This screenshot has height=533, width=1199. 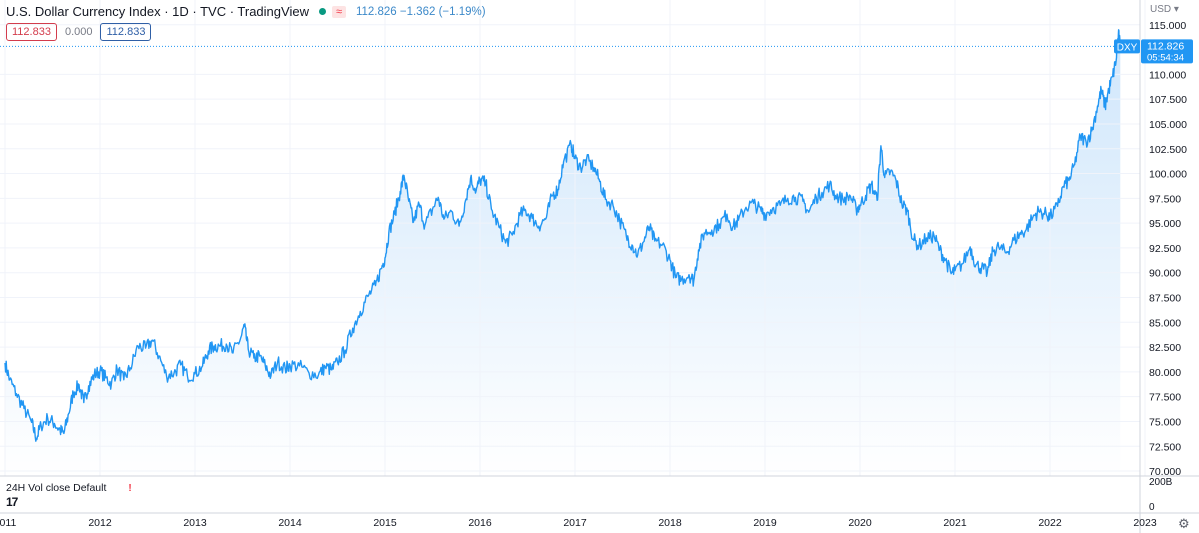 What do you see at coordinates (1165, 249) in the screenshot?
I see `y-tick-label: 92.500` at bounding box center [1165, 249].